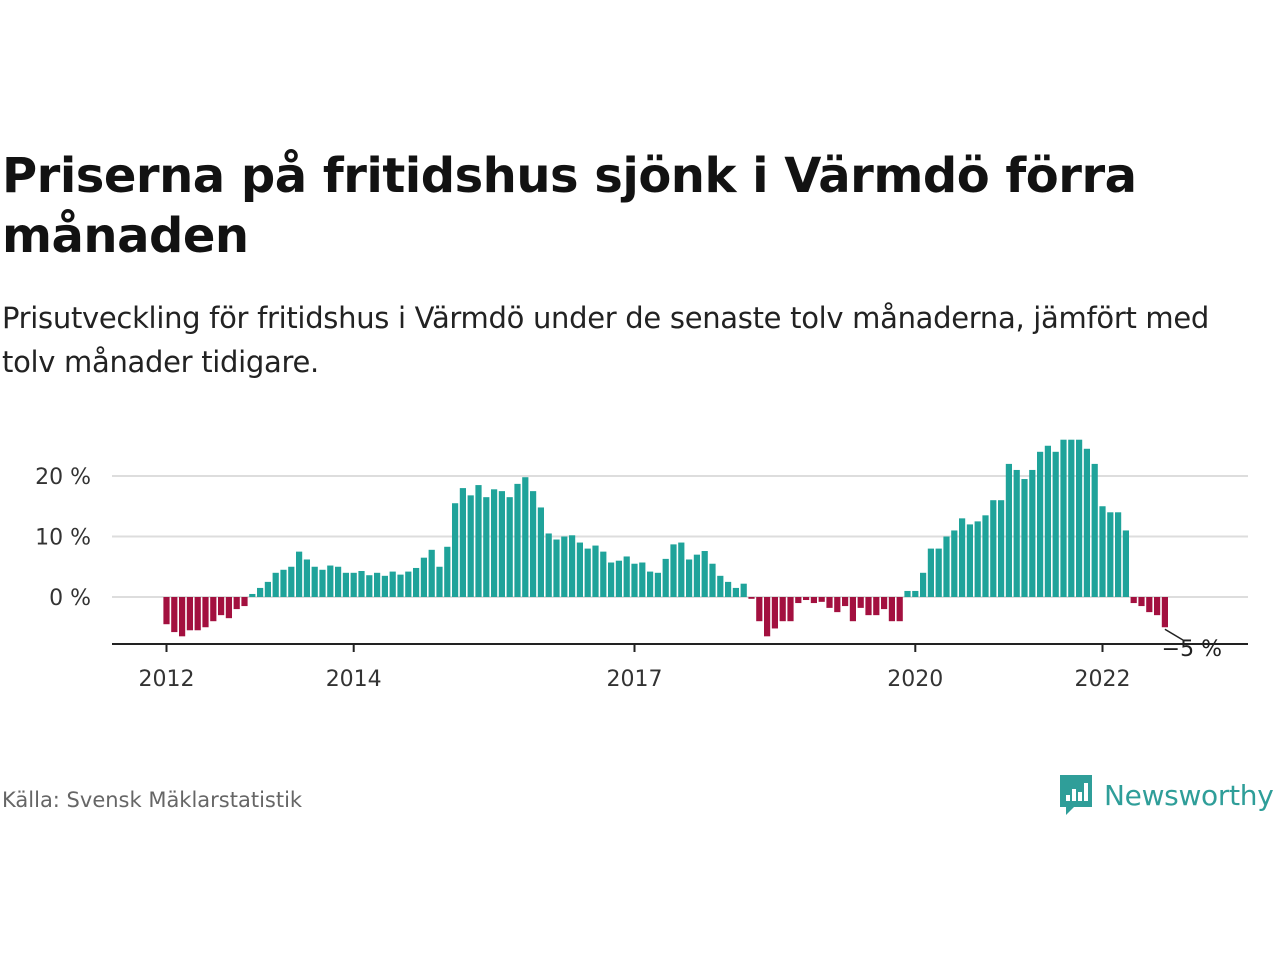  Describe the element at coordinates (63, 538) in the screenshot. I see `y-axis-tick-labels: 0 % 10 % 20 %` at that location.